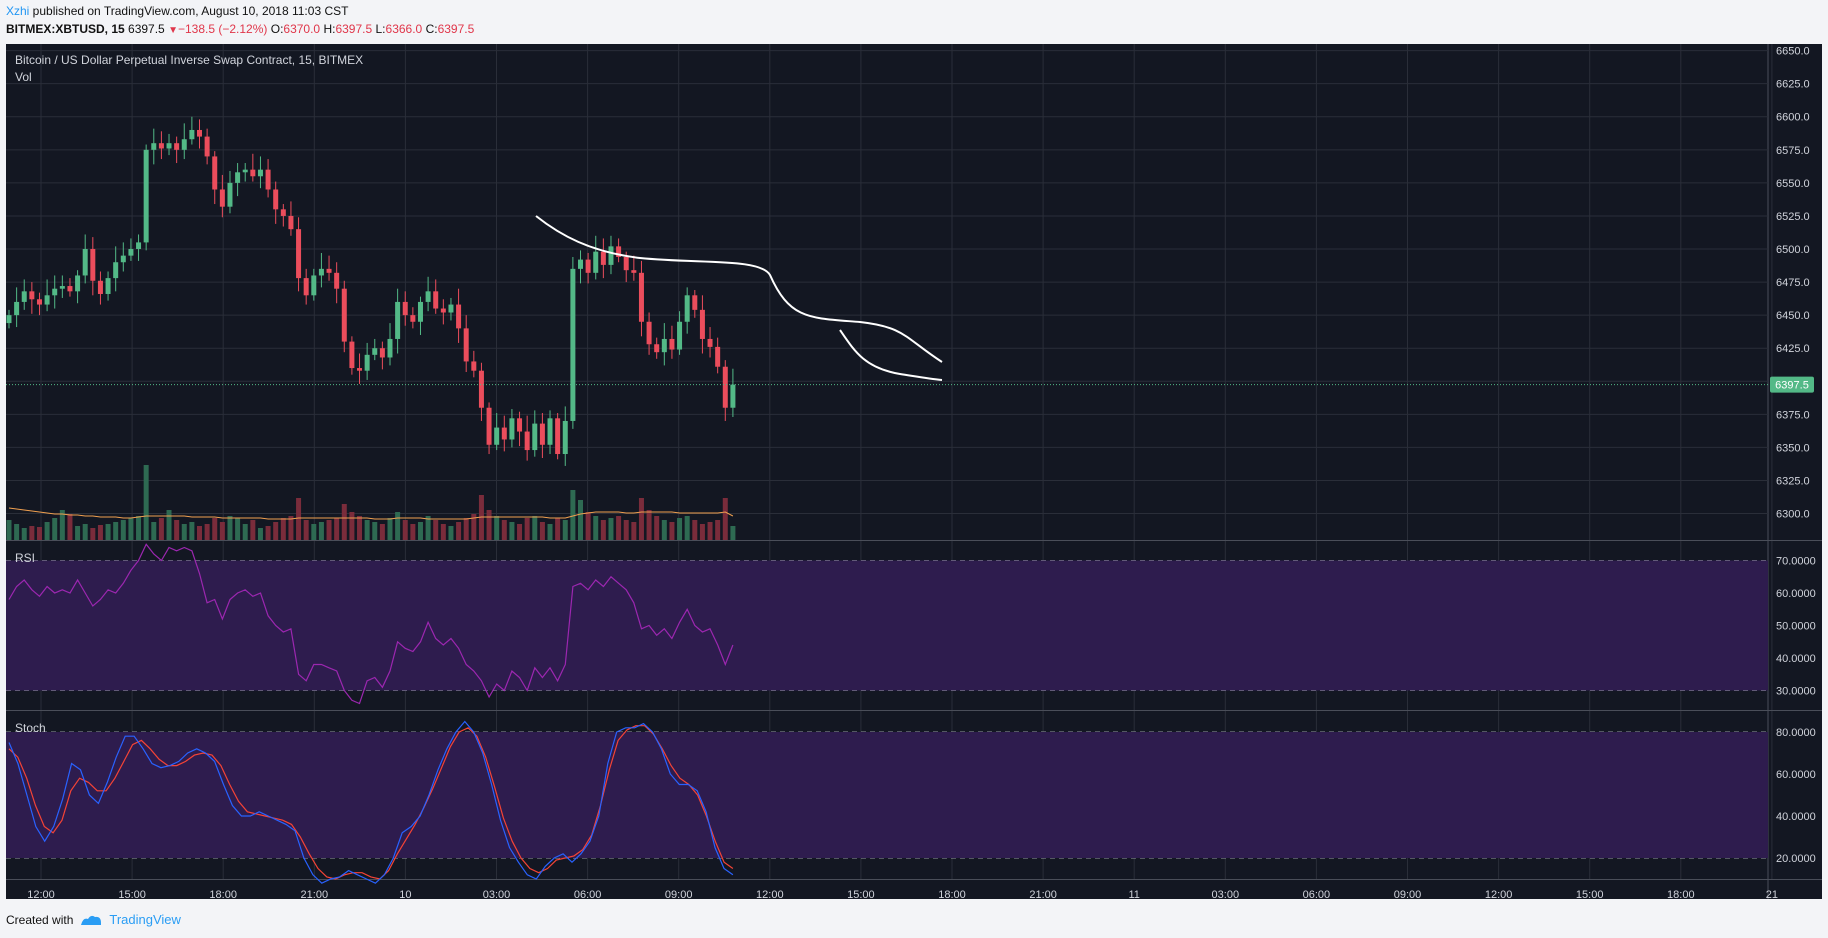 The height and width of the screenshot is (938, 1828). I want to click on stoch-tick-label: 60.0000, so click(1796, 775).